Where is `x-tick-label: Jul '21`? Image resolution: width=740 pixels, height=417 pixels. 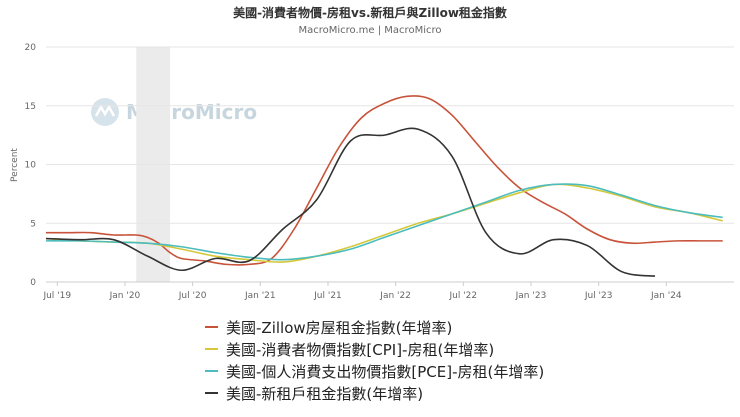 x-tick-label: Jul '21 is located at coordinates (327, 296).